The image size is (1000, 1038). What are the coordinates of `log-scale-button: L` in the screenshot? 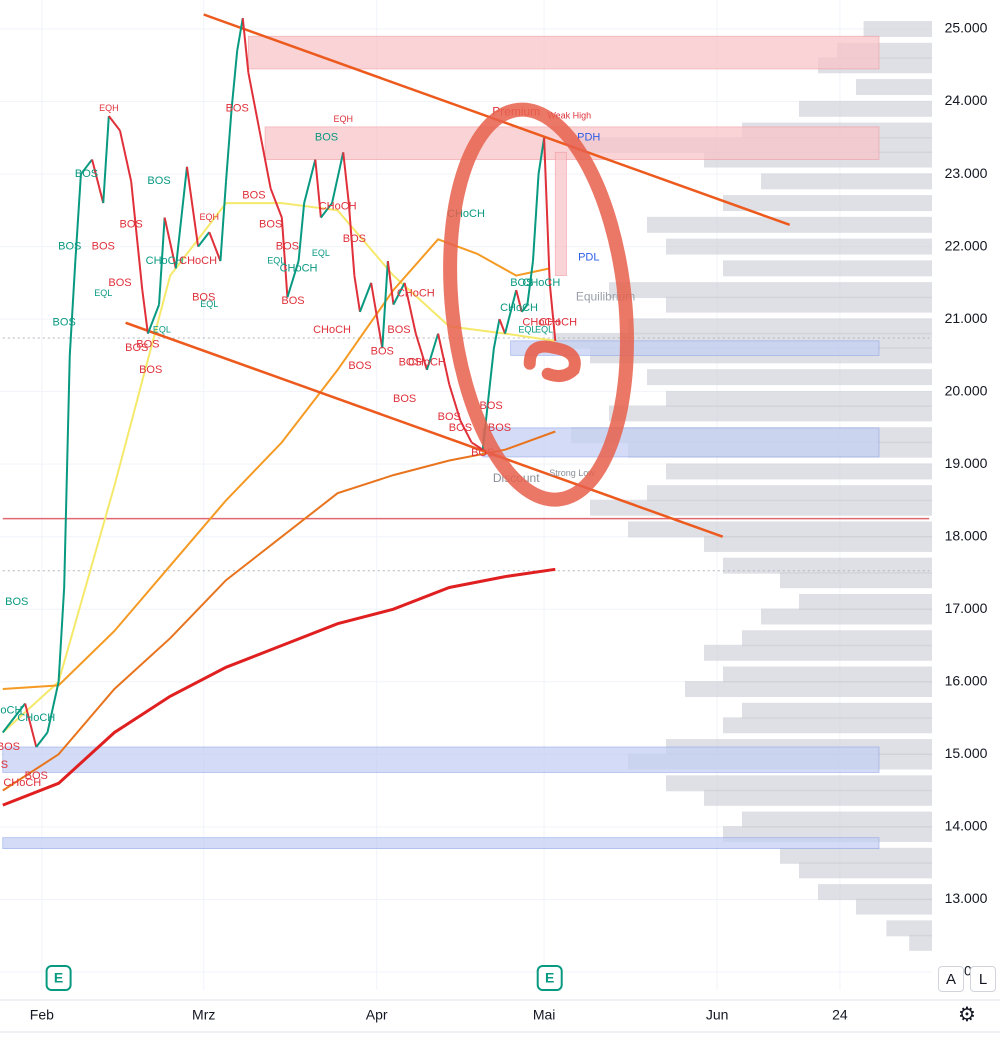 It's located at (983, 979).